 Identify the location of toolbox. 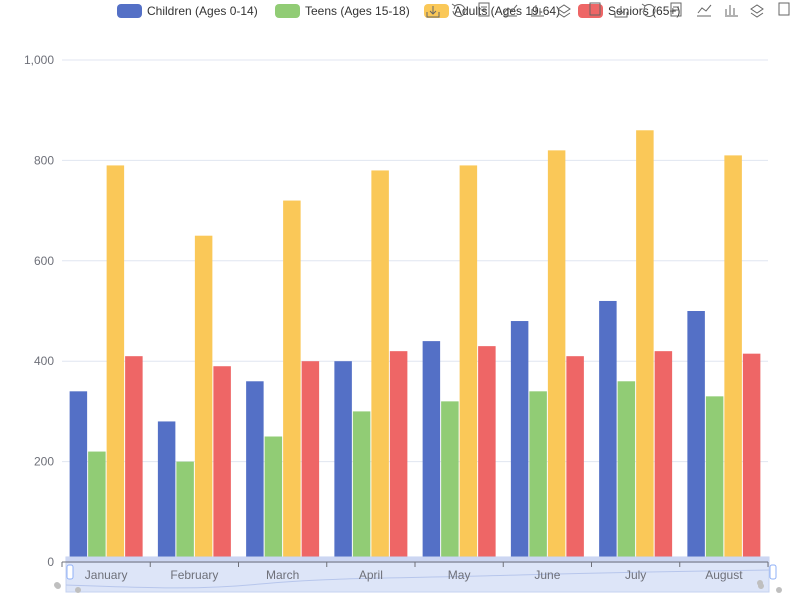
(608, 10).